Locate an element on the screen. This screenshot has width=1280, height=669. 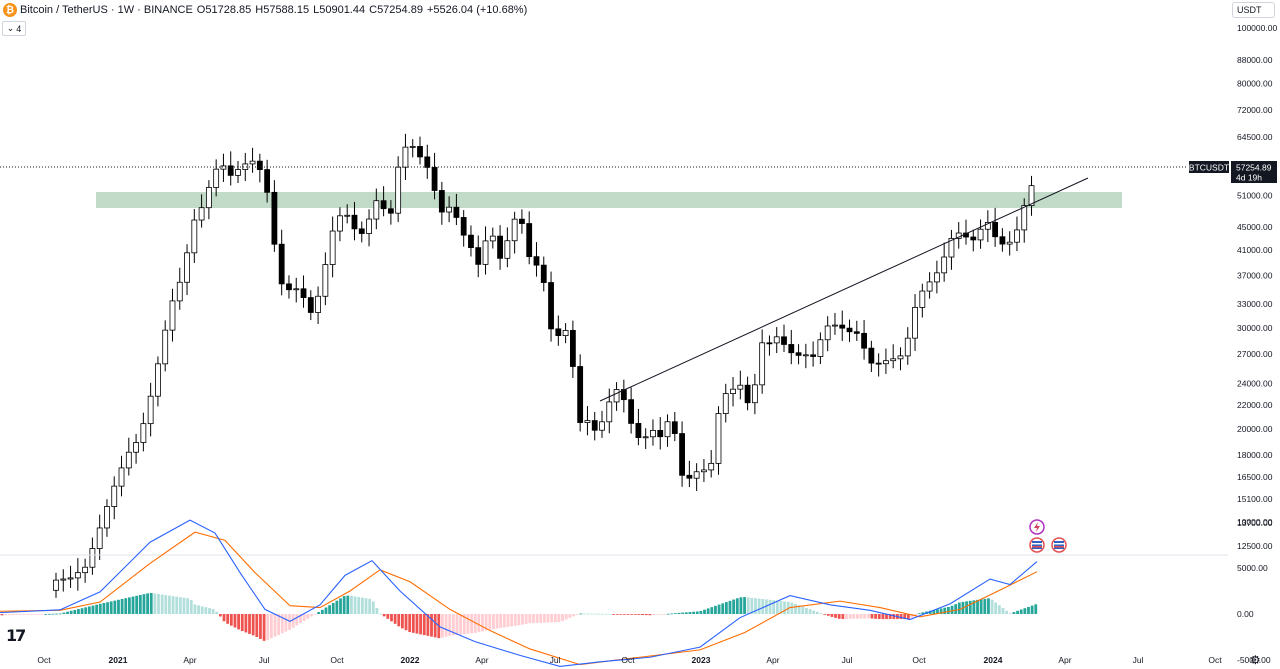
time-tick-label: Oct is located at coordinates (337, 660).